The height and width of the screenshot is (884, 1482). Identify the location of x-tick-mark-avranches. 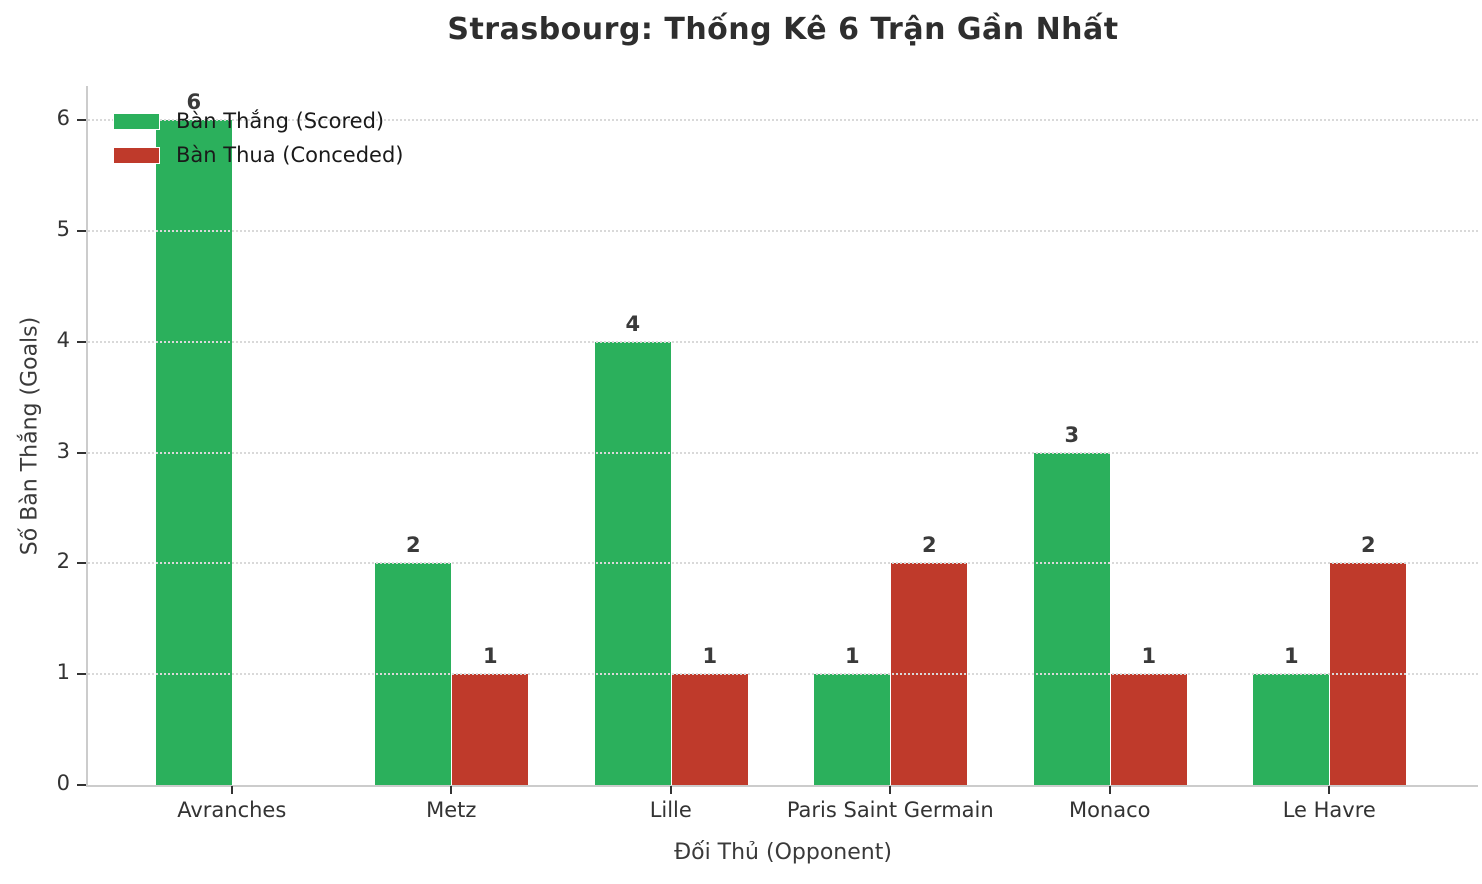
(231, 790).